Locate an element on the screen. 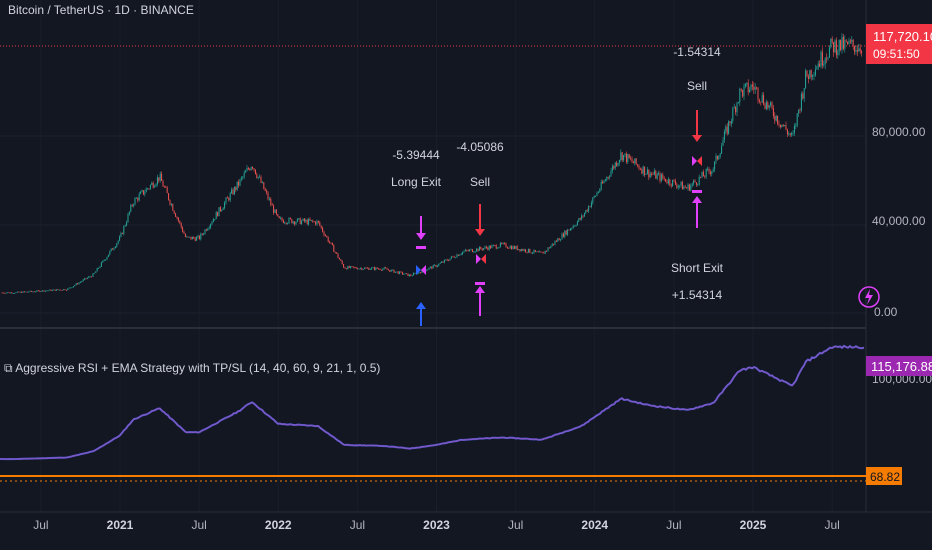 The height and width of the screenshot is (550, 932). time-axis: Jul 2021 Jul 2022 Jul 2023 Jul 2024 Jul 2025 Jul is located at coordinates (436, 525).